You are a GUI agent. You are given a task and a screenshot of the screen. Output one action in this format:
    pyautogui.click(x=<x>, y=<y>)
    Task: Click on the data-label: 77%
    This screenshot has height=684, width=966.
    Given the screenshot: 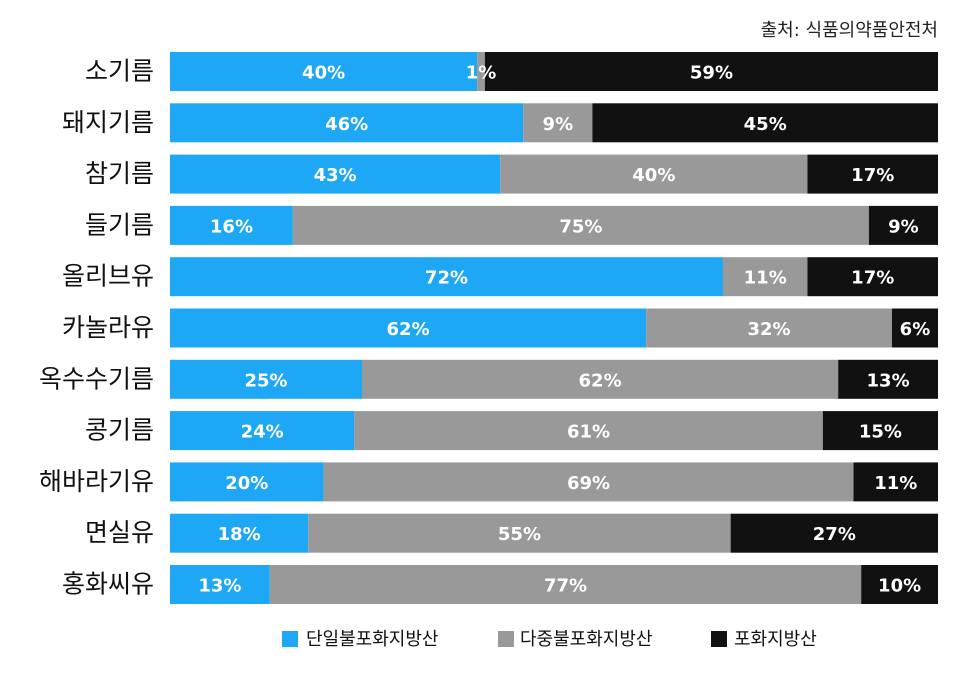 What is the action you would take?
    pyautogui.click(x=565, y=586)
    